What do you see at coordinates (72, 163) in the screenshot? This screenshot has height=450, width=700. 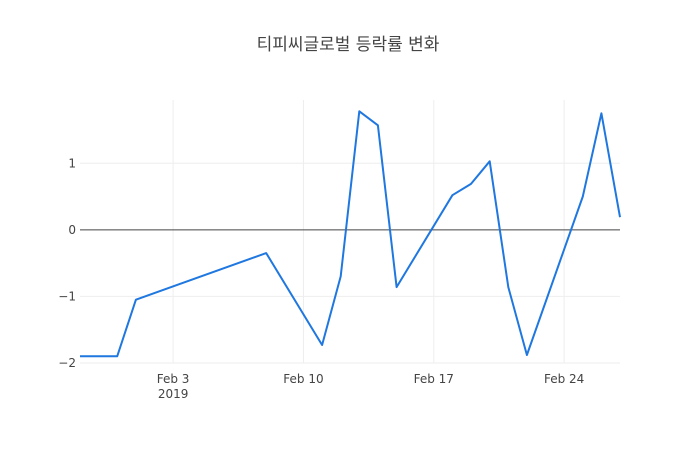 I see `y-tick-label: 1` at bounding box center [72, 163].